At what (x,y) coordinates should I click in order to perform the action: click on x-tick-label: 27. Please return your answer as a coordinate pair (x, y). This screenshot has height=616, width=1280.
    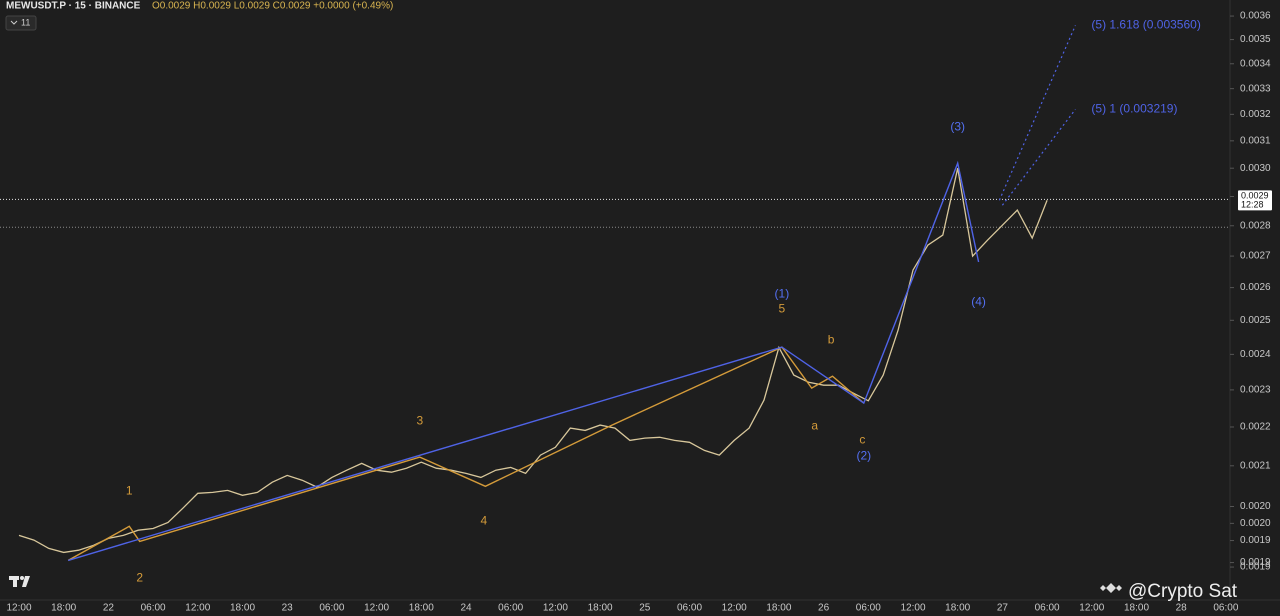
    Looking at the image, I should click on (1003, 608).